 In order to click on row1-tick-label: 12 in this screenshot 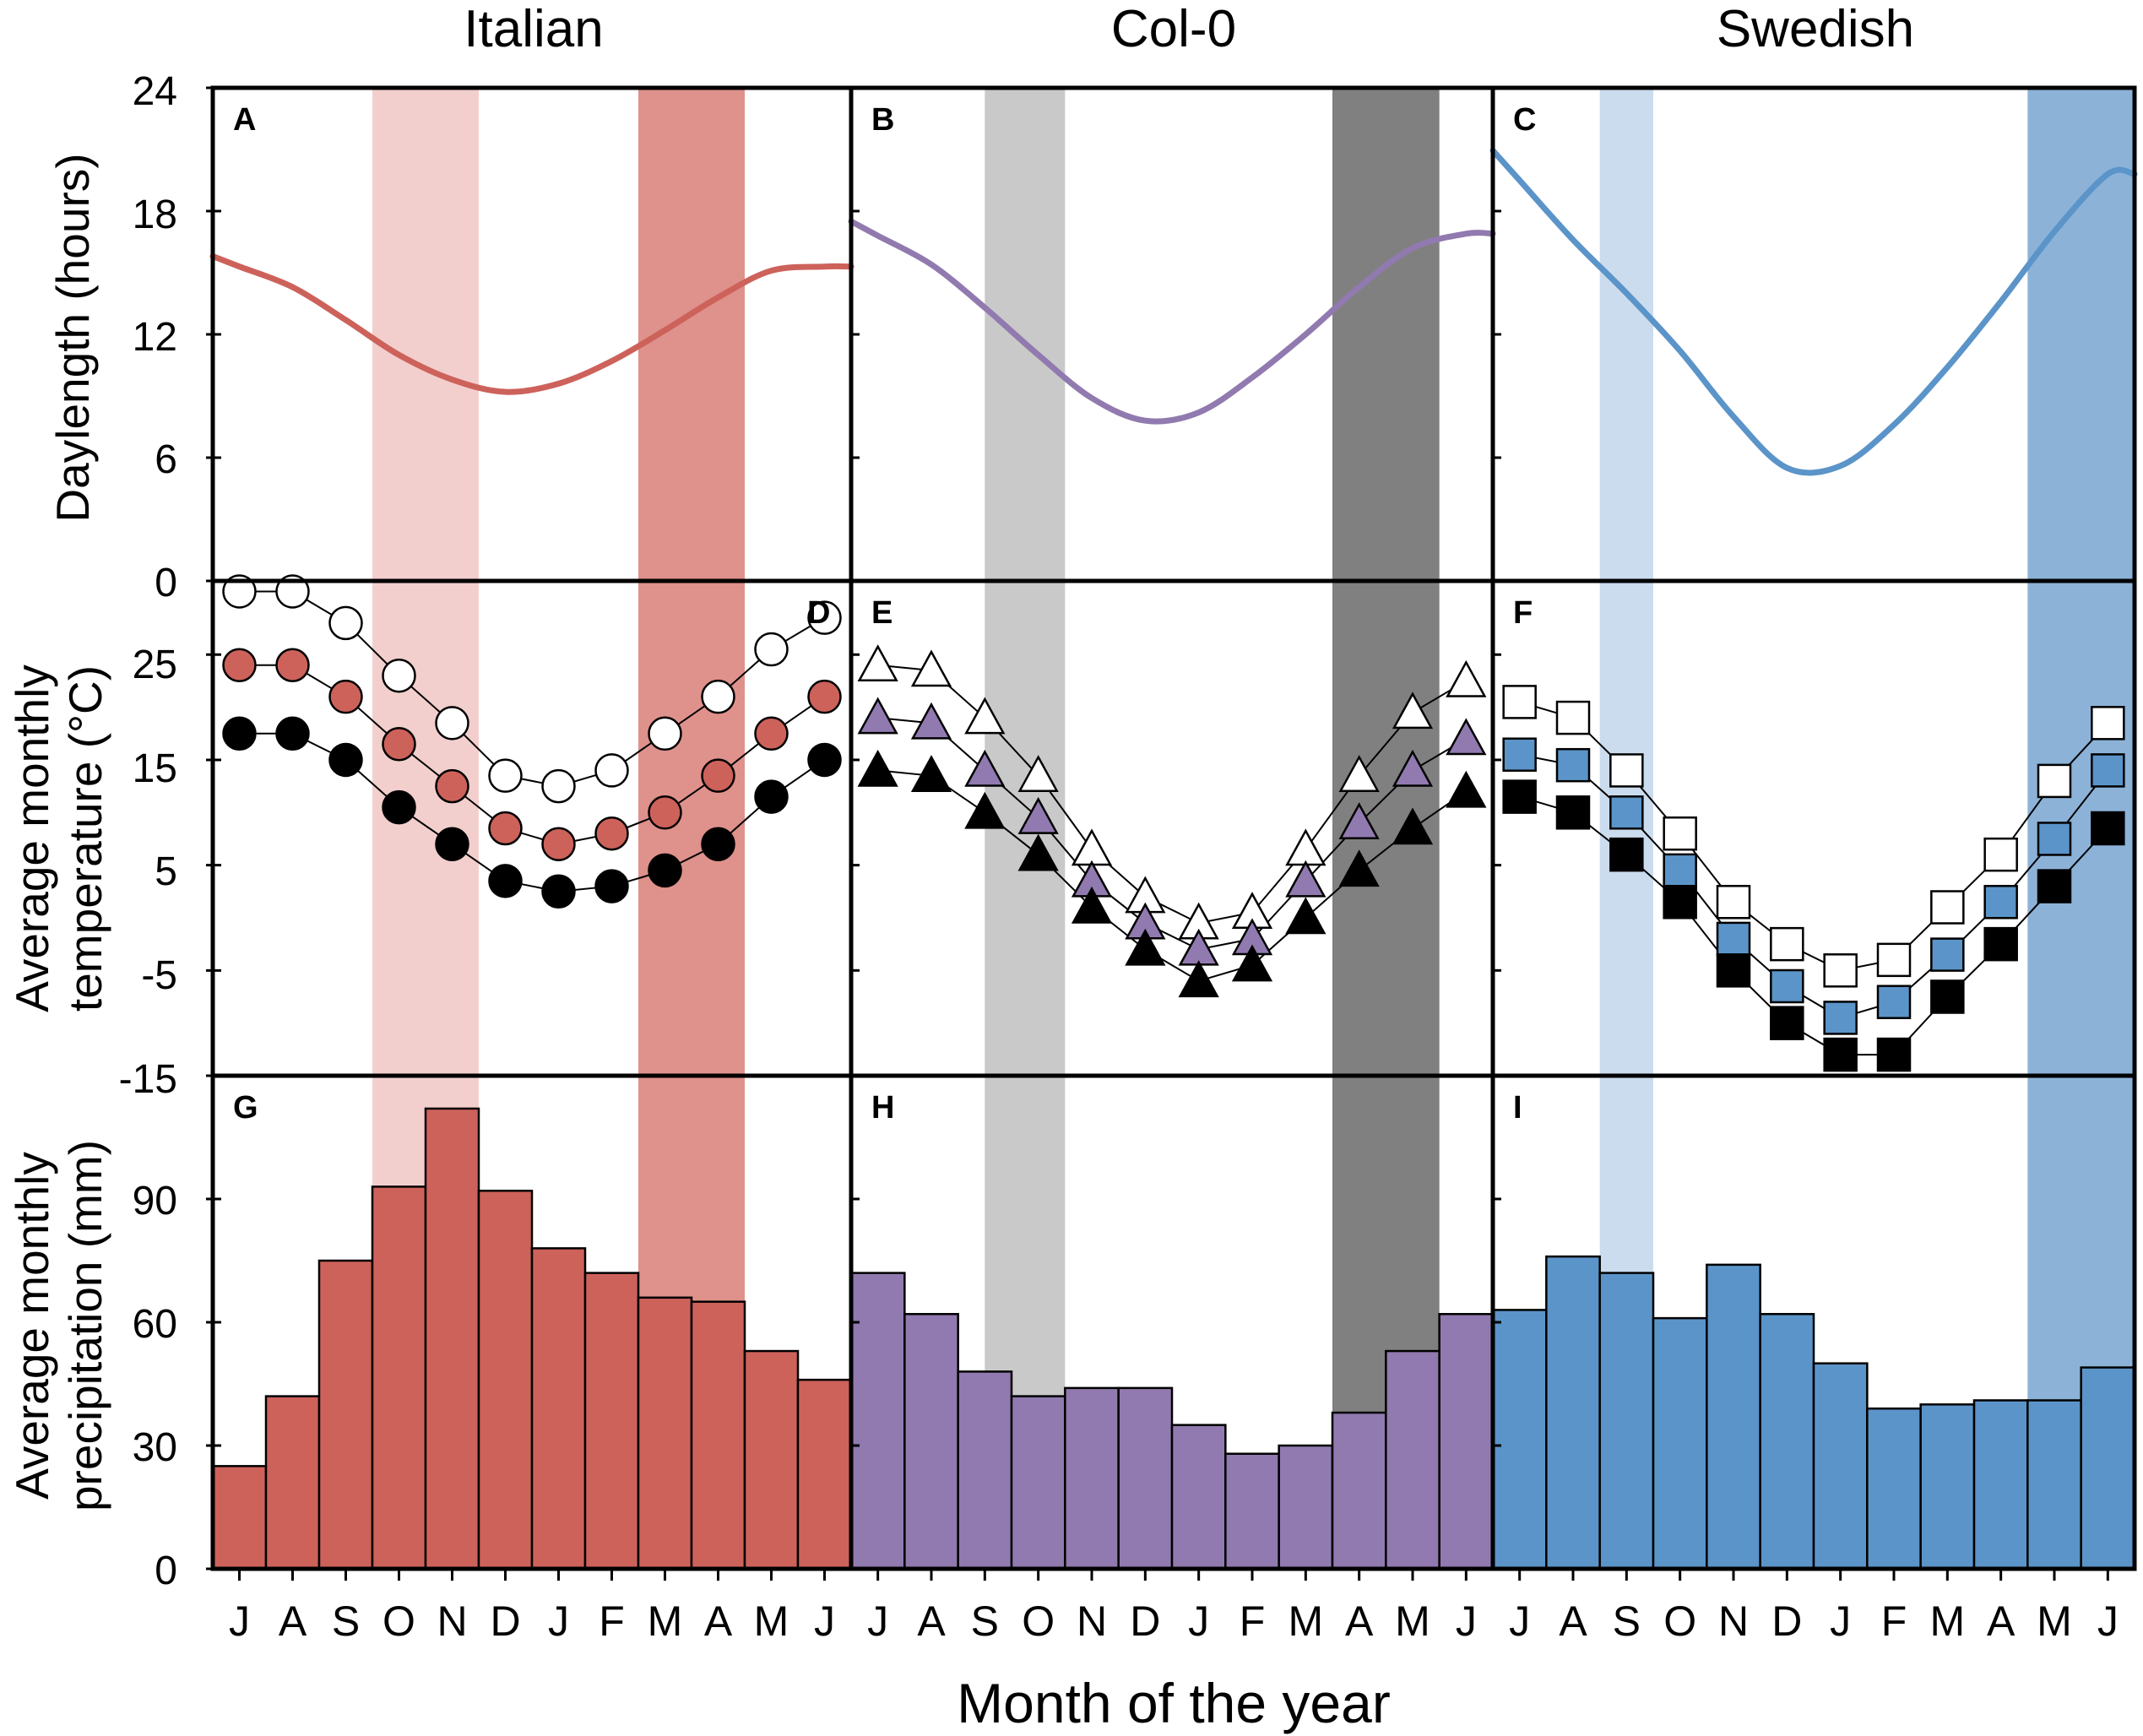, I will do `click(155, 338)`.